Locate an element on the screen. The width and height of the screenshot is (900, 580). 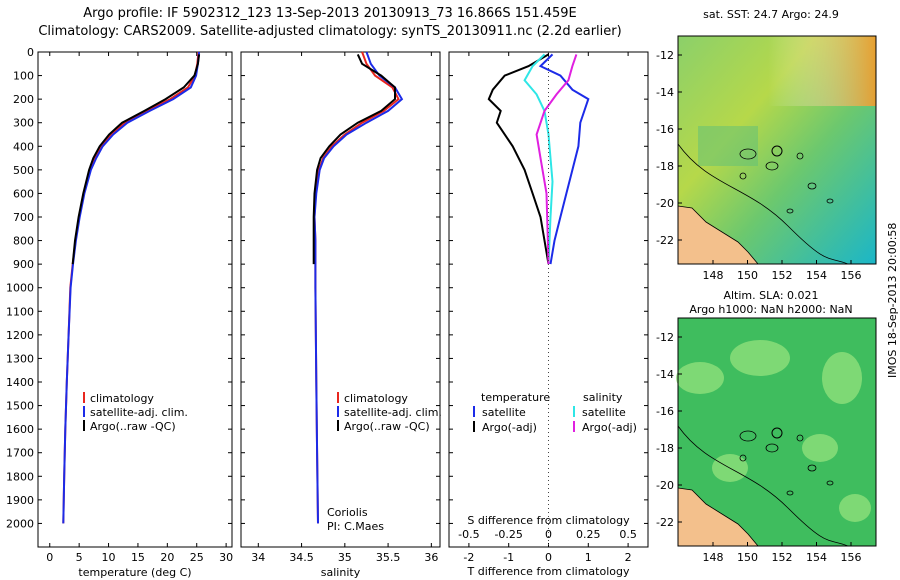
x-tick-label: 10 is located at coordinates (109, 557).